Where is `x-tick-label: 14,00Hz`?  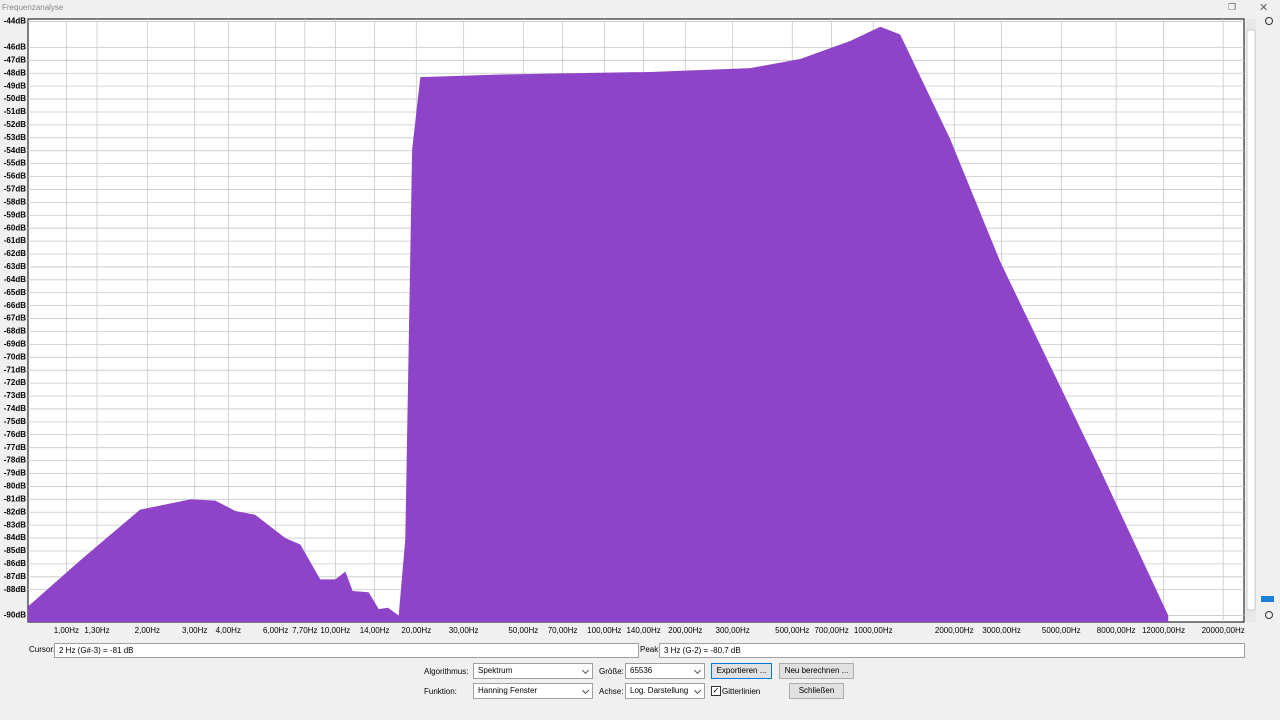 x-tick-label: 14,00Hz is located at coordinates (375, 630).